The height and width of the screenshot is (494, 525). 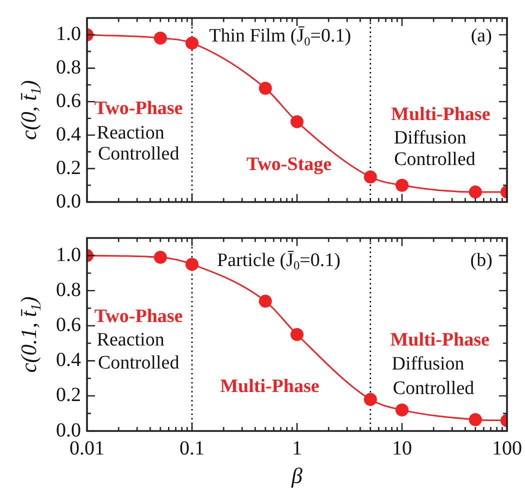 What do you see at coordinates (481, 35) in the screenshot?
I see `annotation: (a)` at bounding box center [481, 35].